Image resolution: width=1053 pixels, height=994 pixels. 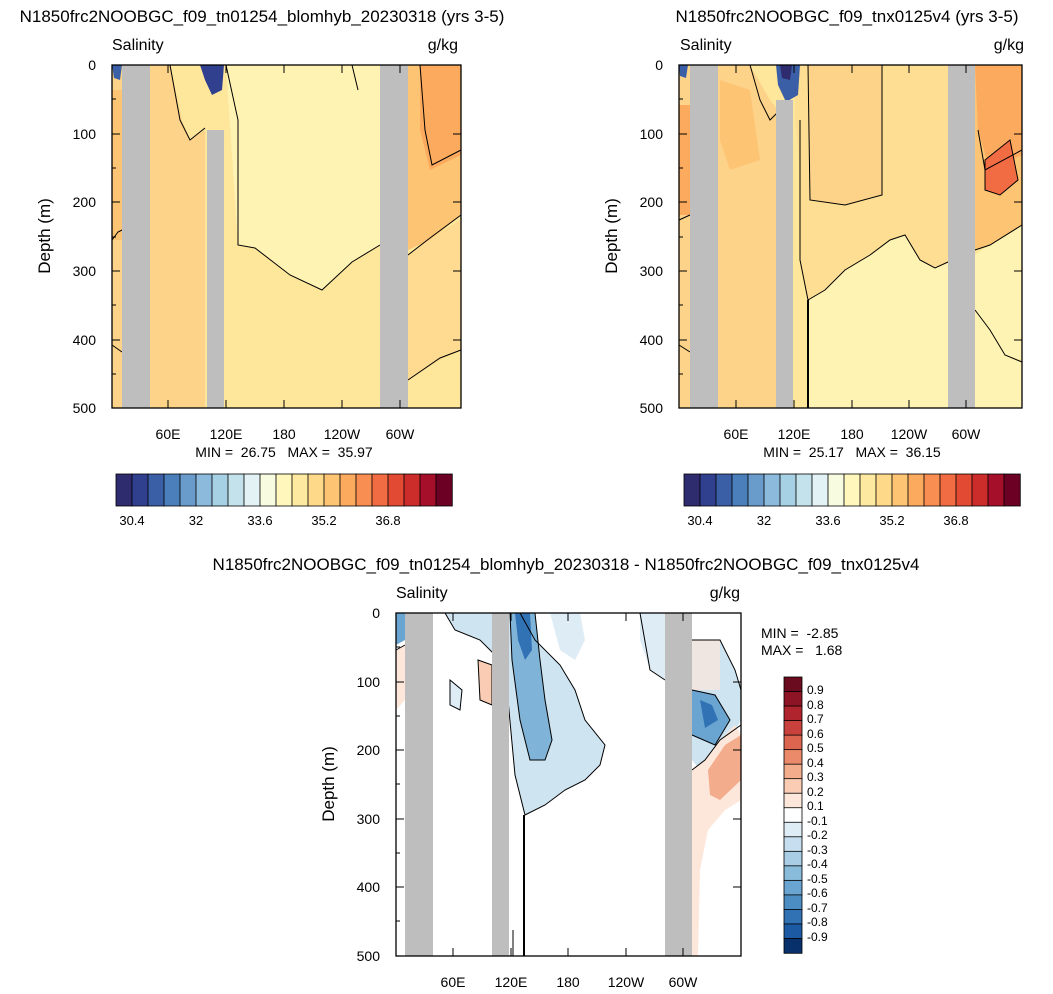 What do you see at coordinates (85, 340) in the screenshot?
I see `panel-1-ytick: 400` at bounding box center [85, 340].